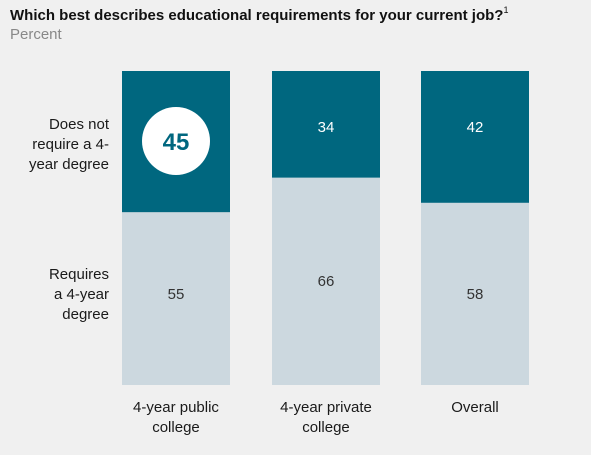 The width and height of the screenshot is (591, 455). Describe the element at coordinates (506, 10) in the screenshot. I see `footnote-marker: 1` at that location.